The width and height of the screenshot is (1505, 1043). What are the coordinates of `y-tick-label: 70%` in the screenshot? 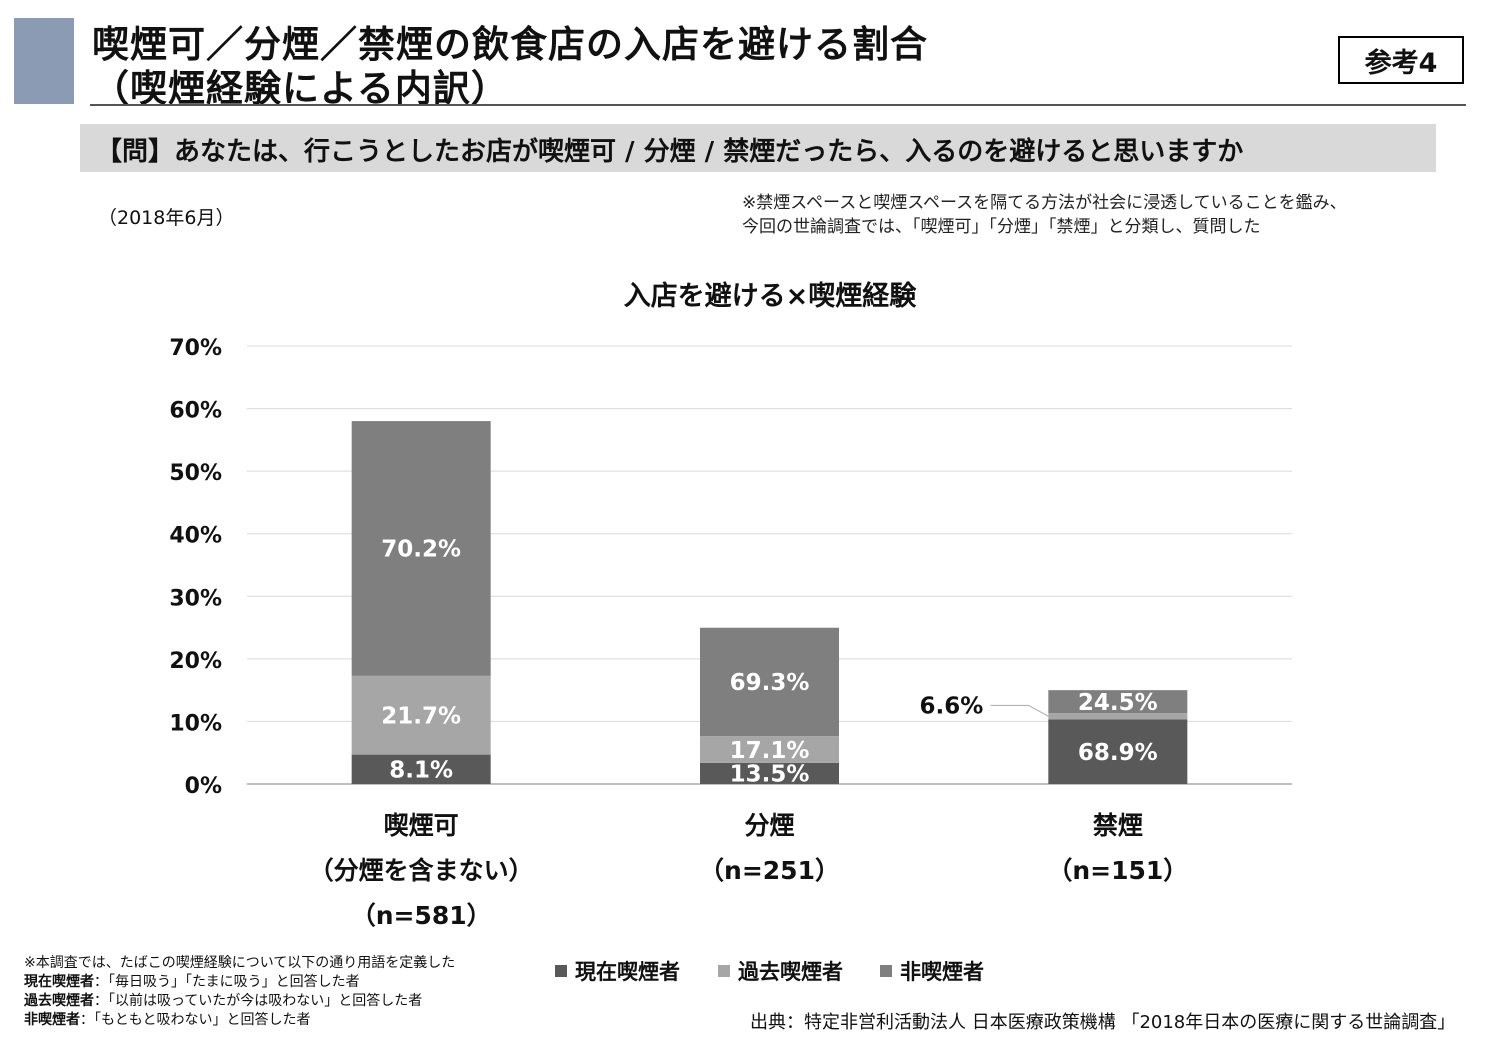 It's located at (195, 348).